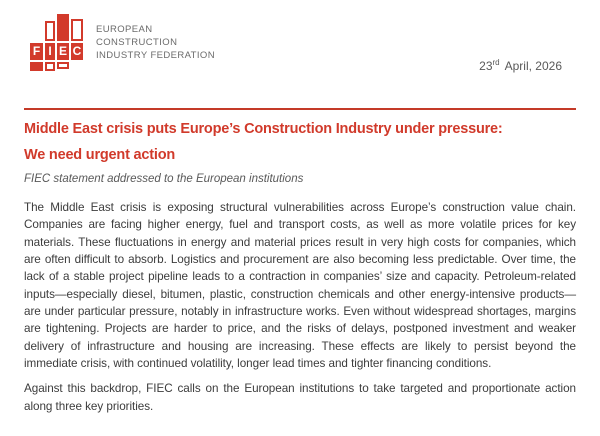 The width and height of the screenshot is (600, 436). What do you see at coordinates (486, 66) in the screenshot?
I see `date-day: 23` at bounding box center [486, 66].